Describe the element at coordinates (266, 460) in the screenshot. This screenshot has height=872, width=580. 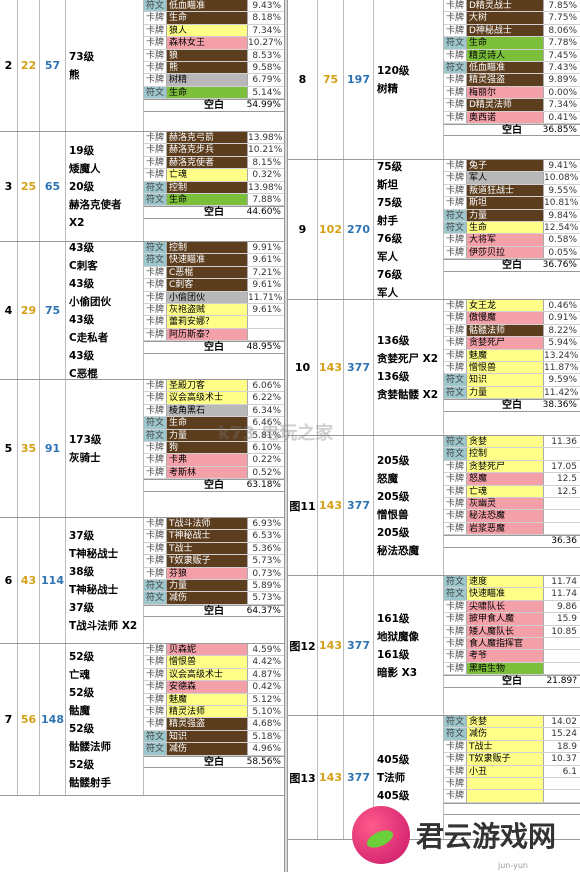
I see `item-percent: 0.22%` at that location.